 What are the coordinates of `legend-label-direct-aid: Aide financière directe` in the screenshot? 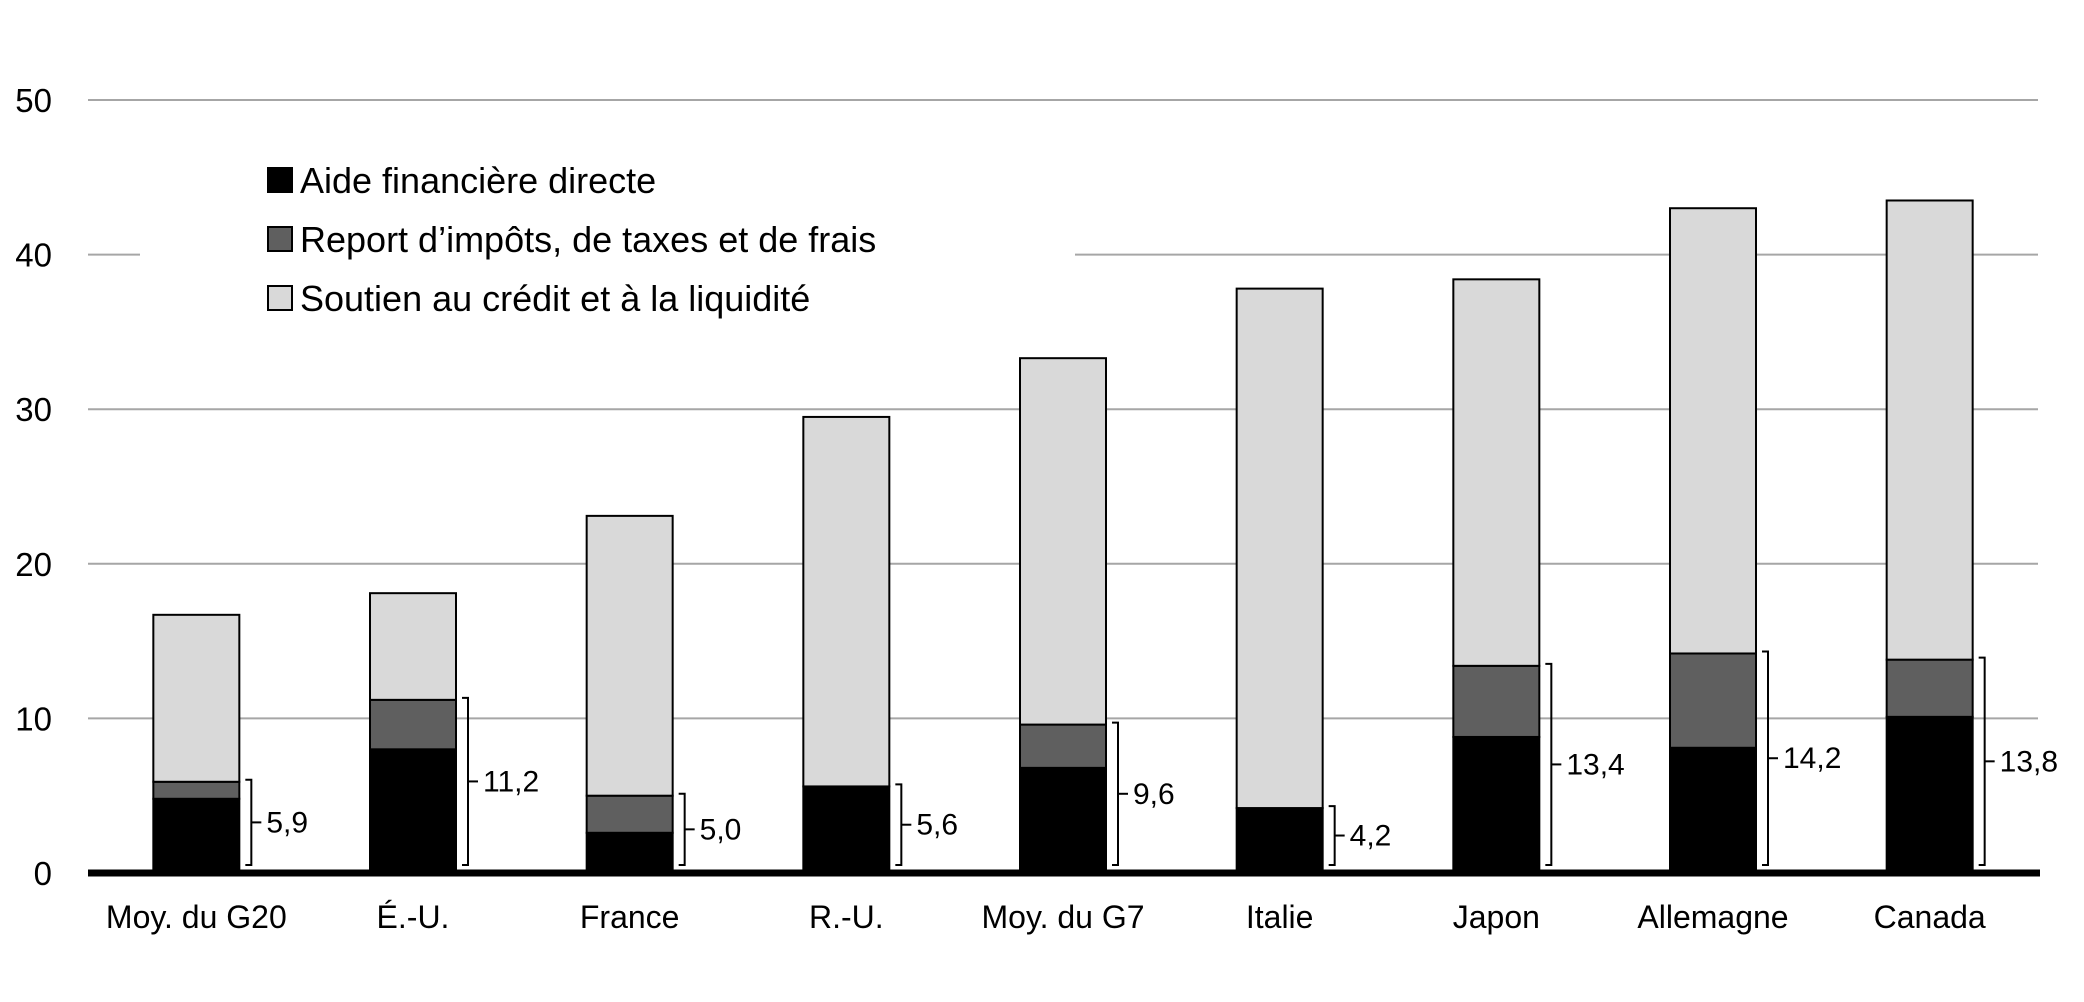 It's located at (478, 180).